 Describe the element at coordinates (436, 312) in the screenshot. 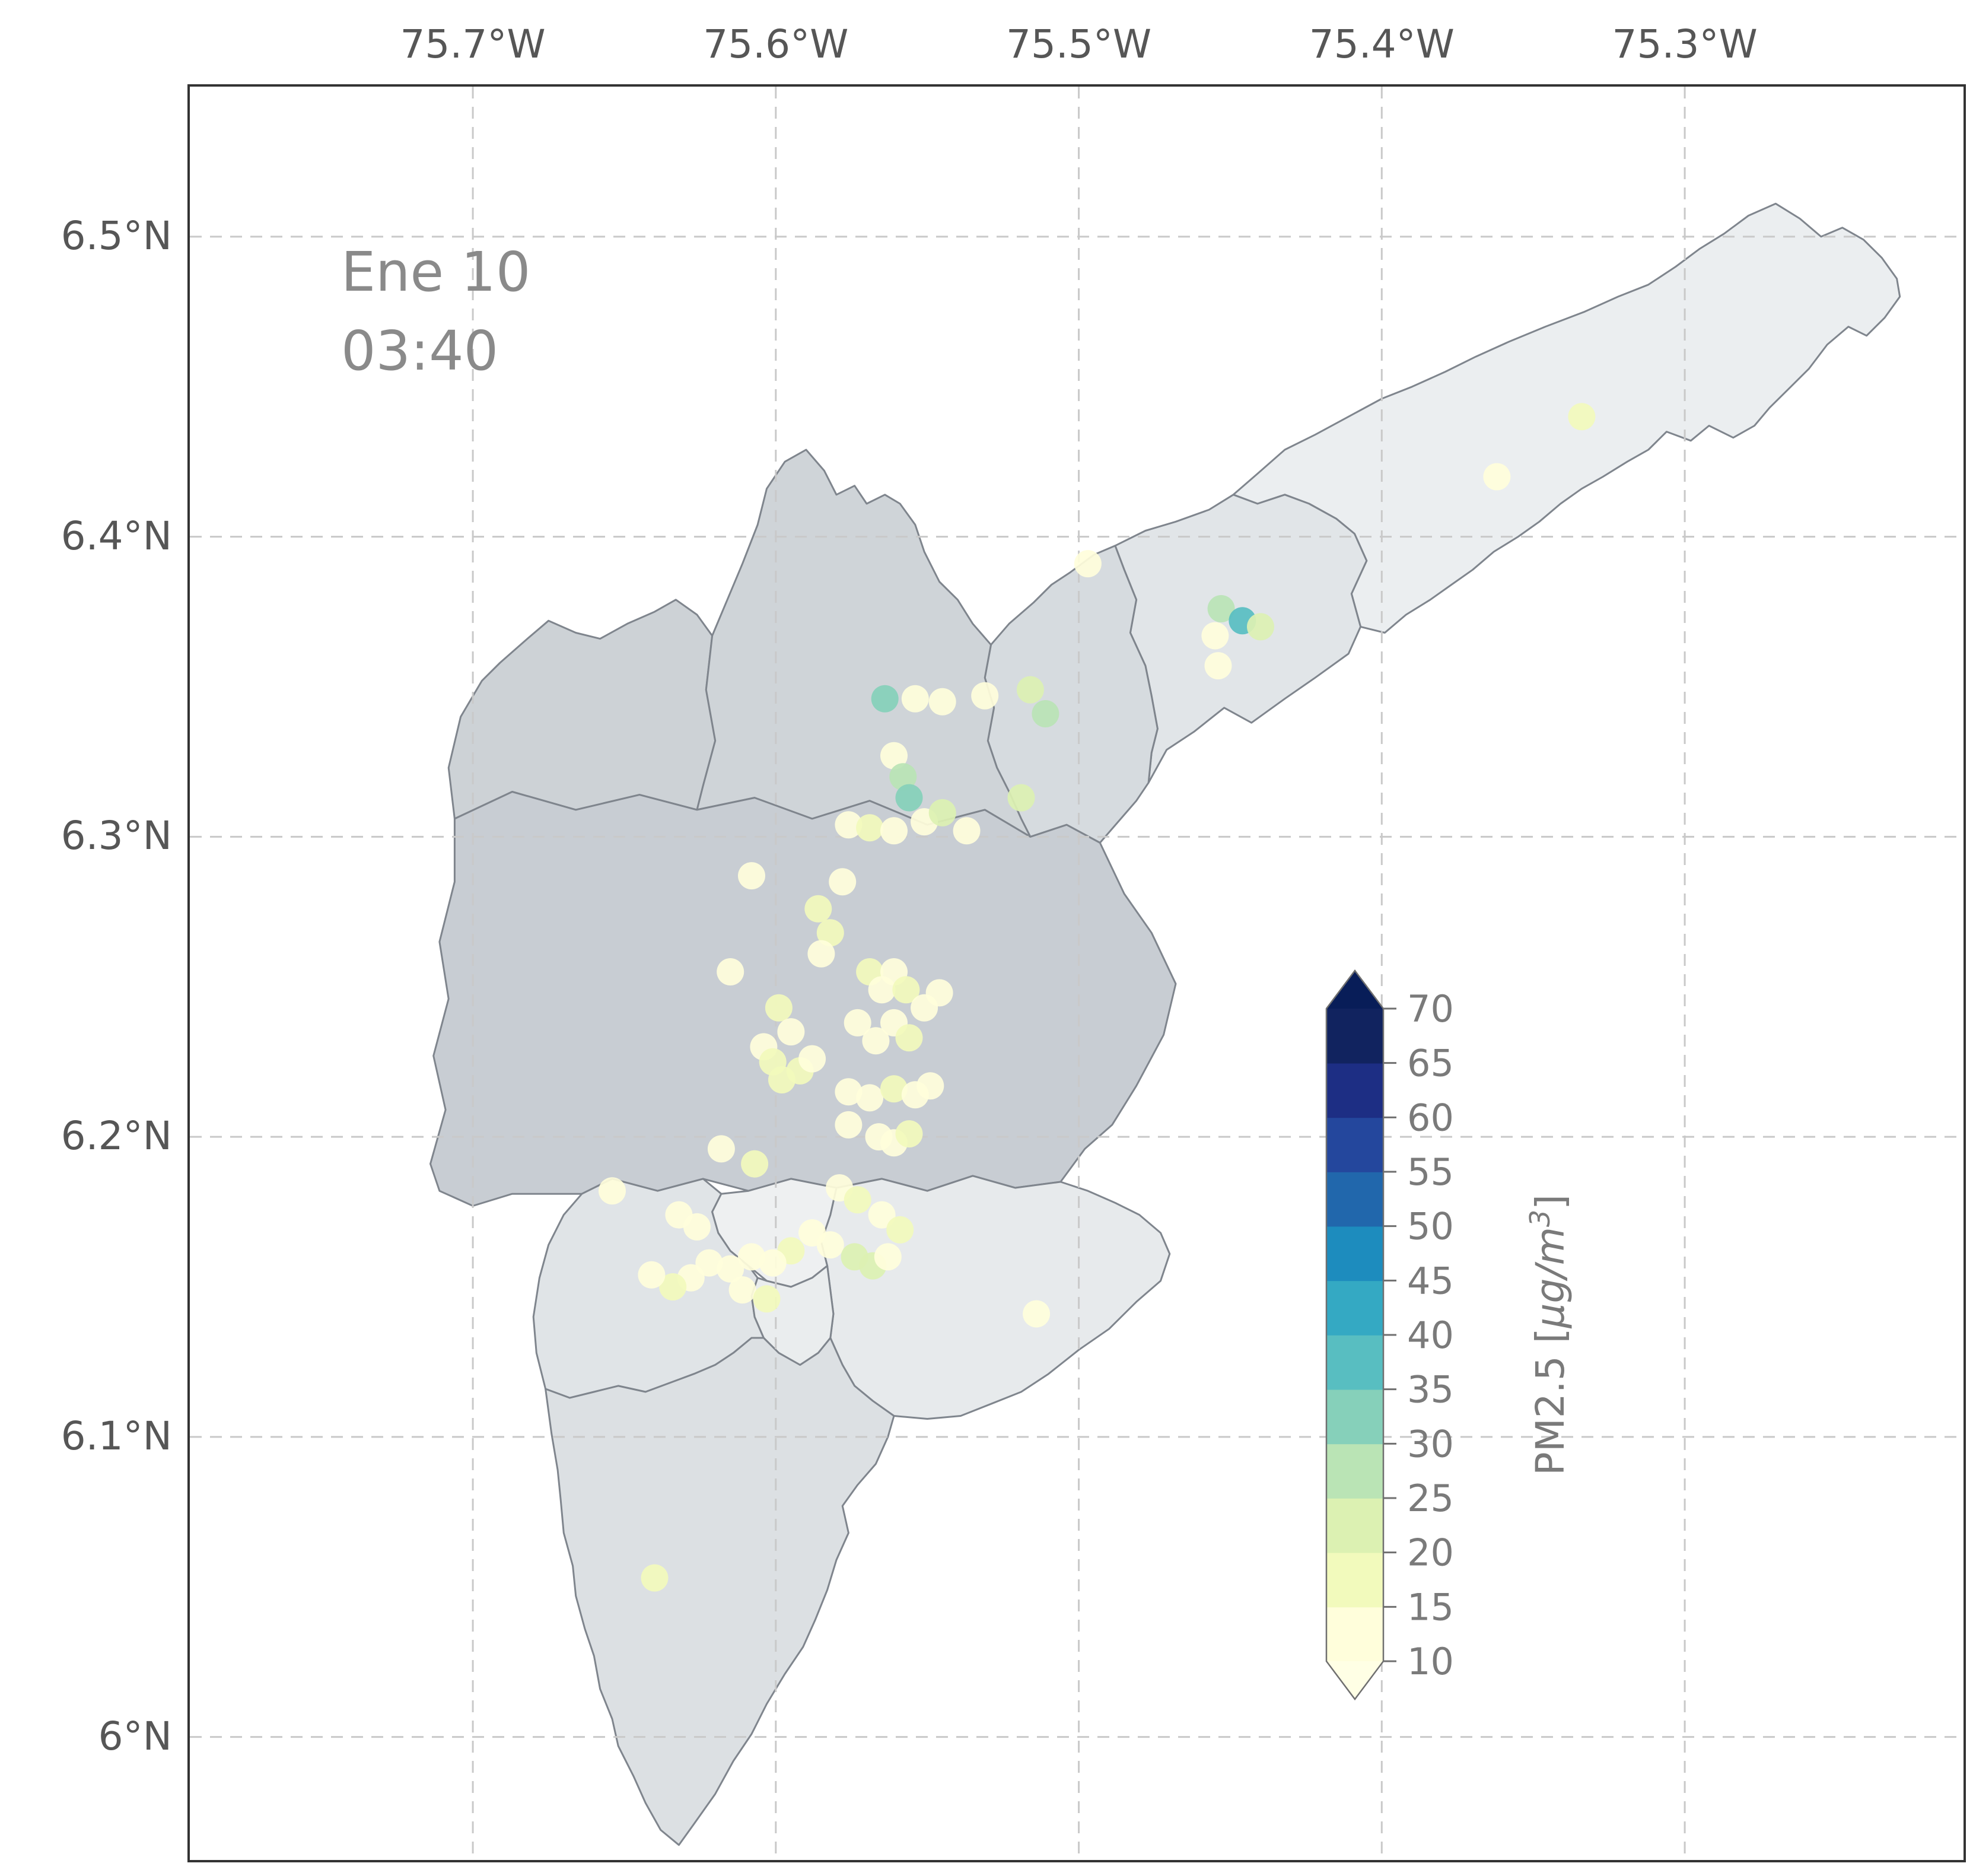

I see `timestamp-annotation: Ene 10 03:40` at that location.